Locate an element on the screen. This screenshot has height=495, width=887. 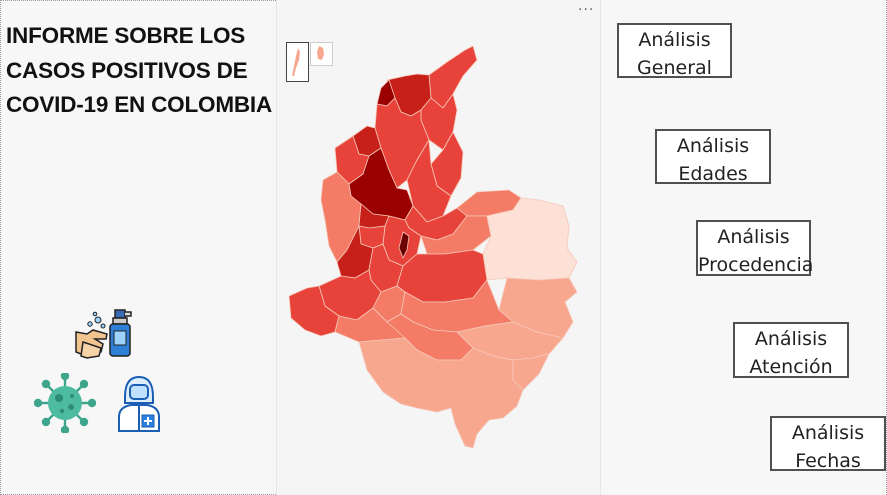
region-amazonas is located at coordinates (441, 393).